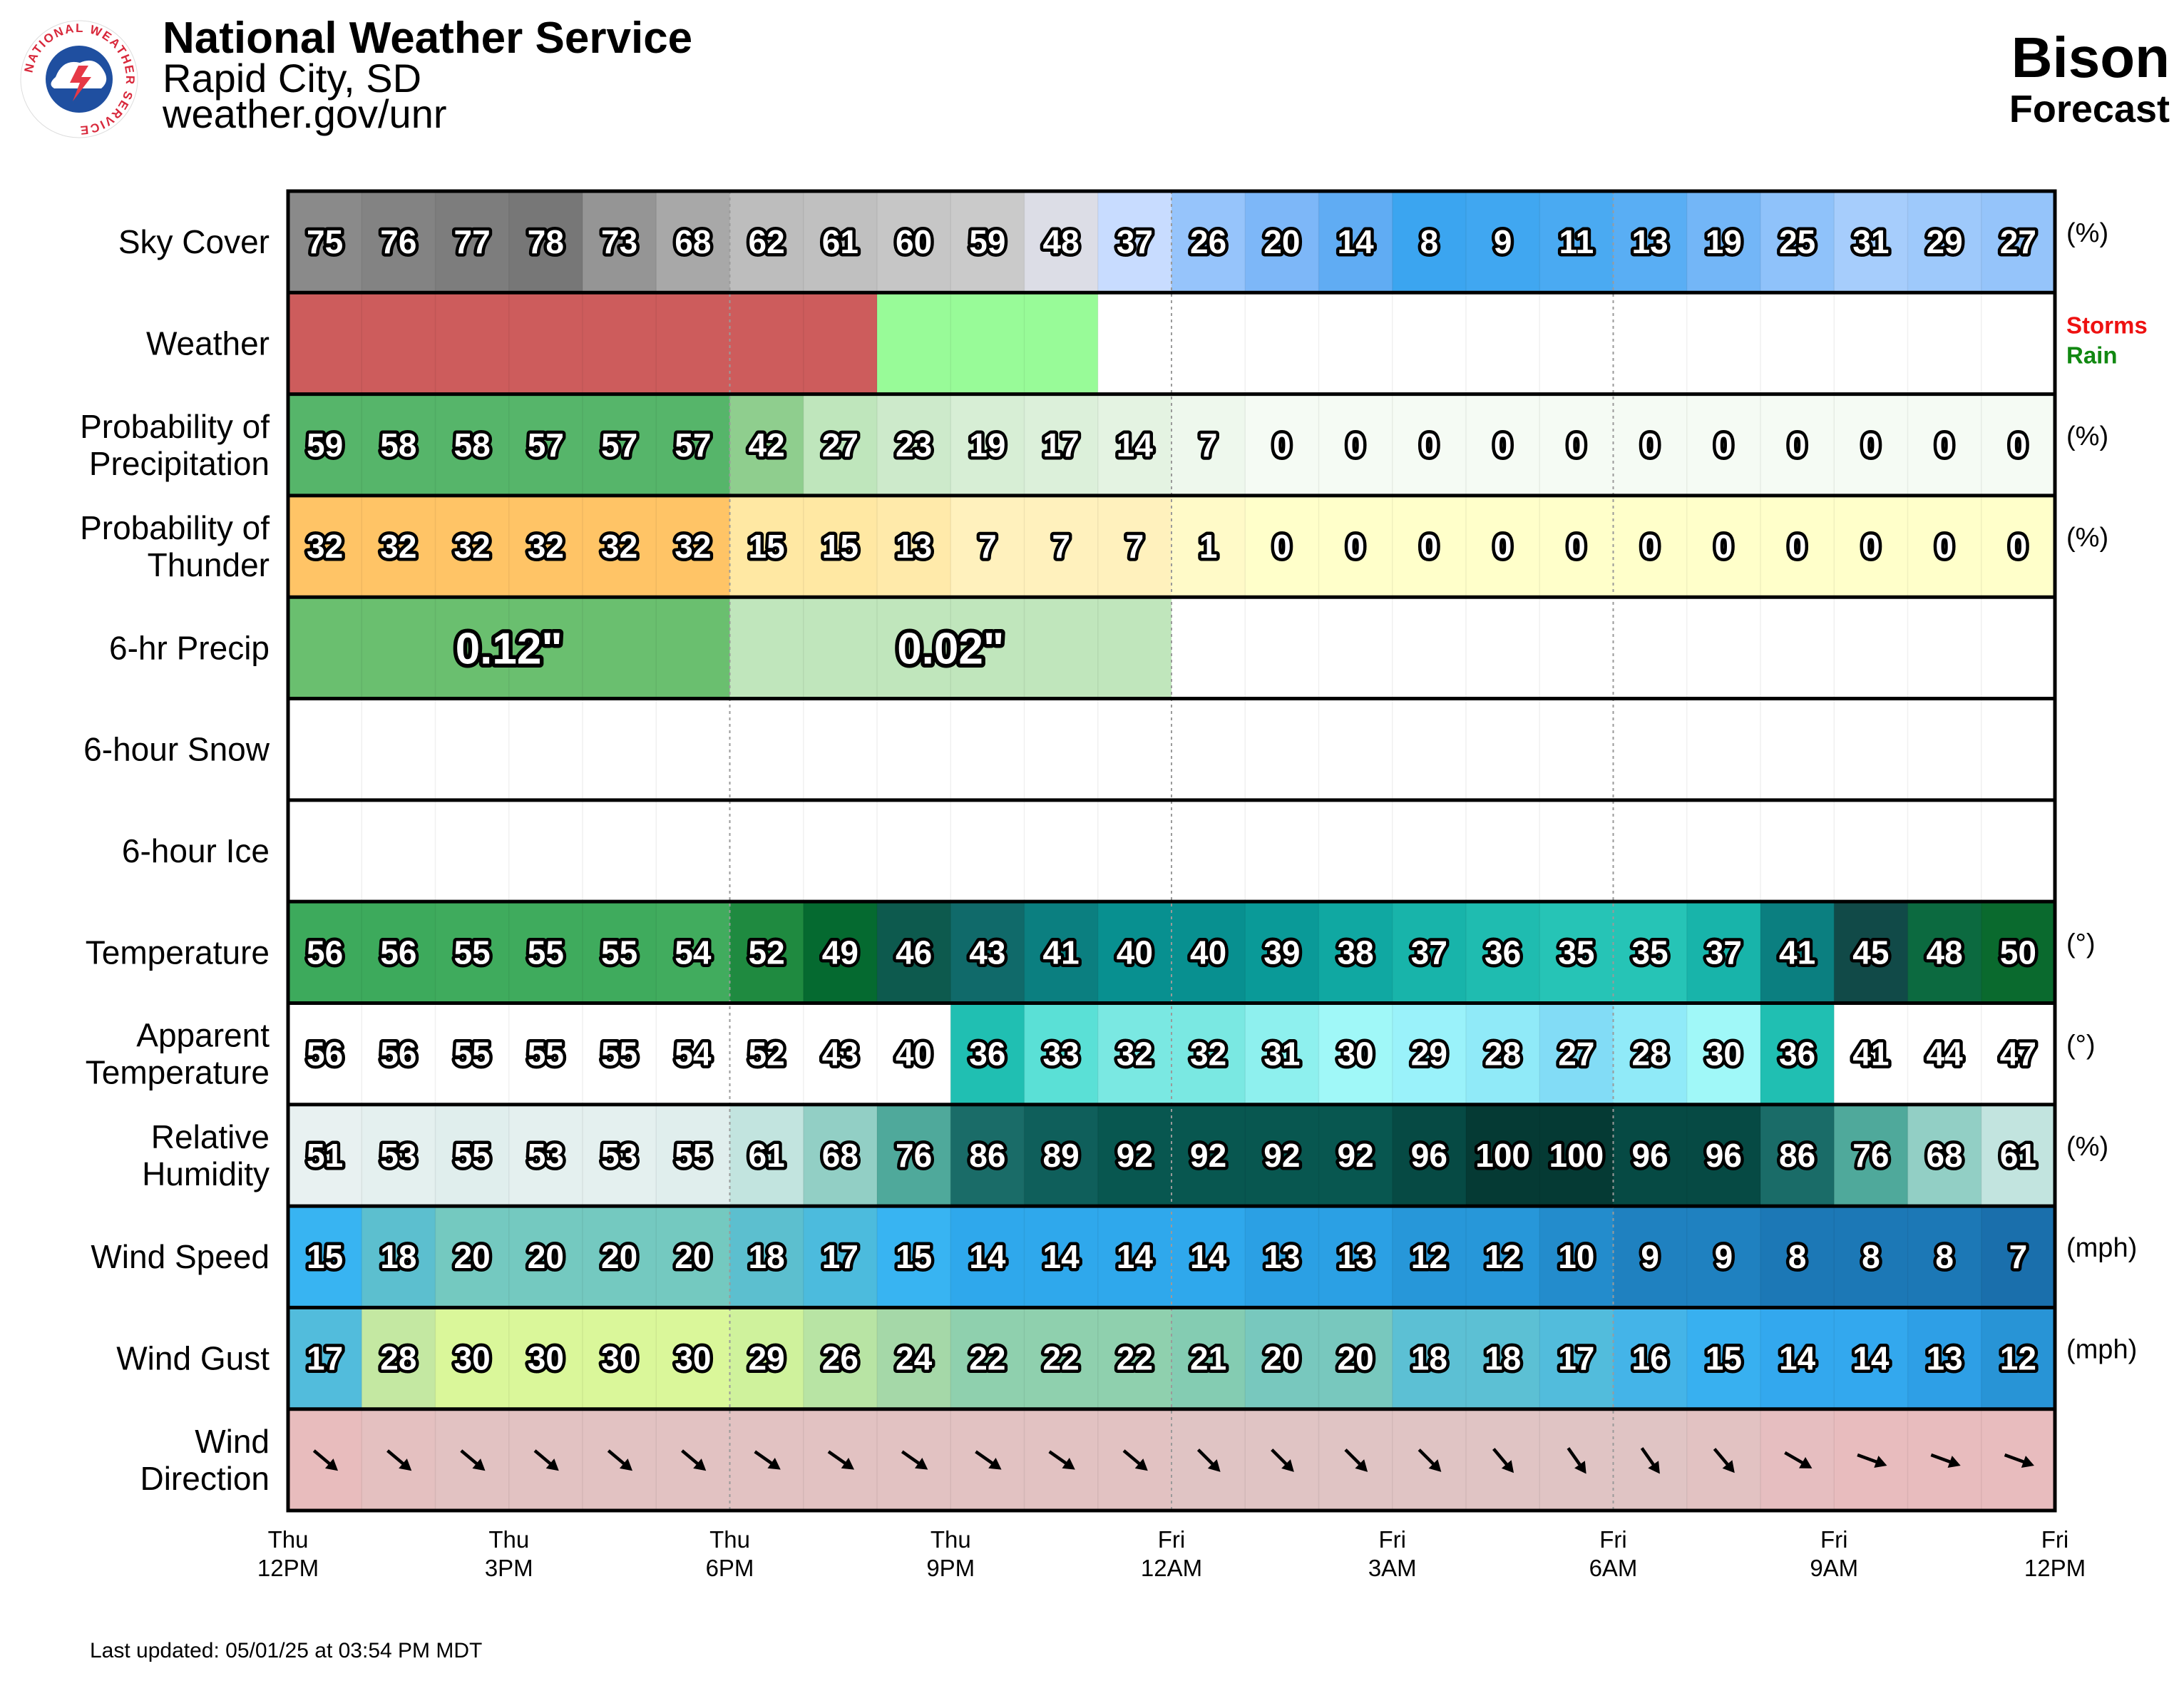 The image size is (2184, 1681). I want to click on apparent-value: 41, so click(1870, 1054).